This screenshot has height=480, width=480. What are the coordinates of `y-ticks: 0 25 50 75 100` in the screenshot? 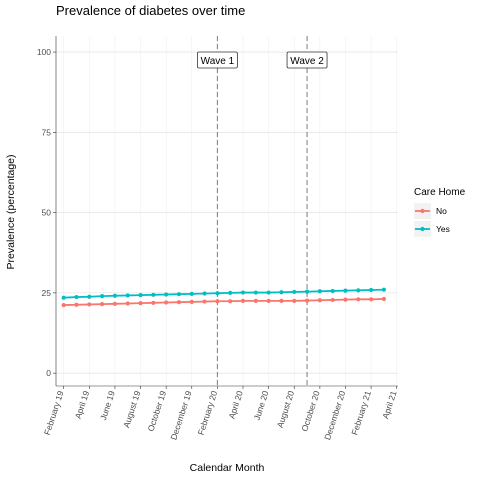 It's located at (46, 212).